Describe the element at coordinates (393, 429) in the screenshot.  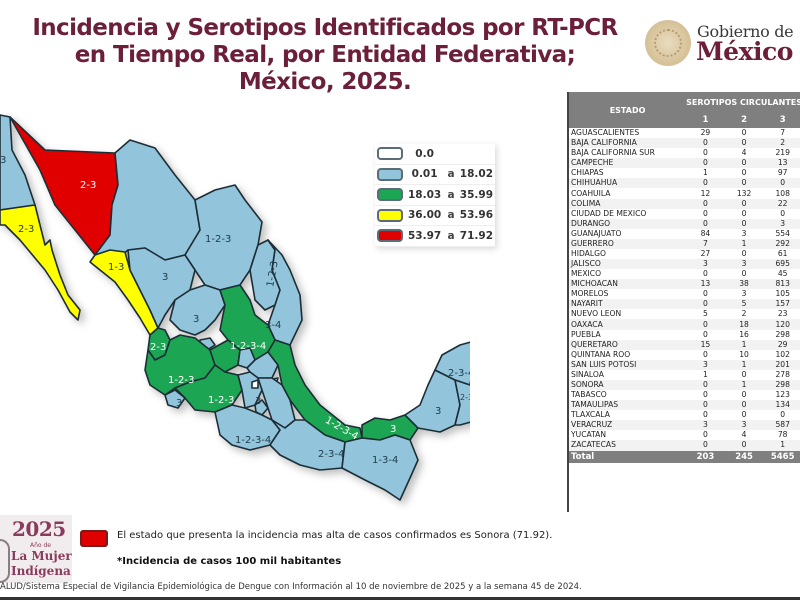
I see `map-label-tabasco: 3` at that location.